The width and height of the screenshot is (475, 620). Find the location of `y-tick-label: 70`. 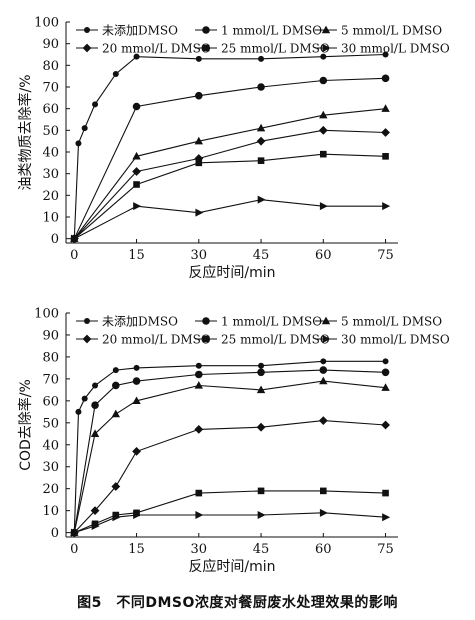

y-tick-label: 70 is located at coordinates (50, 88).